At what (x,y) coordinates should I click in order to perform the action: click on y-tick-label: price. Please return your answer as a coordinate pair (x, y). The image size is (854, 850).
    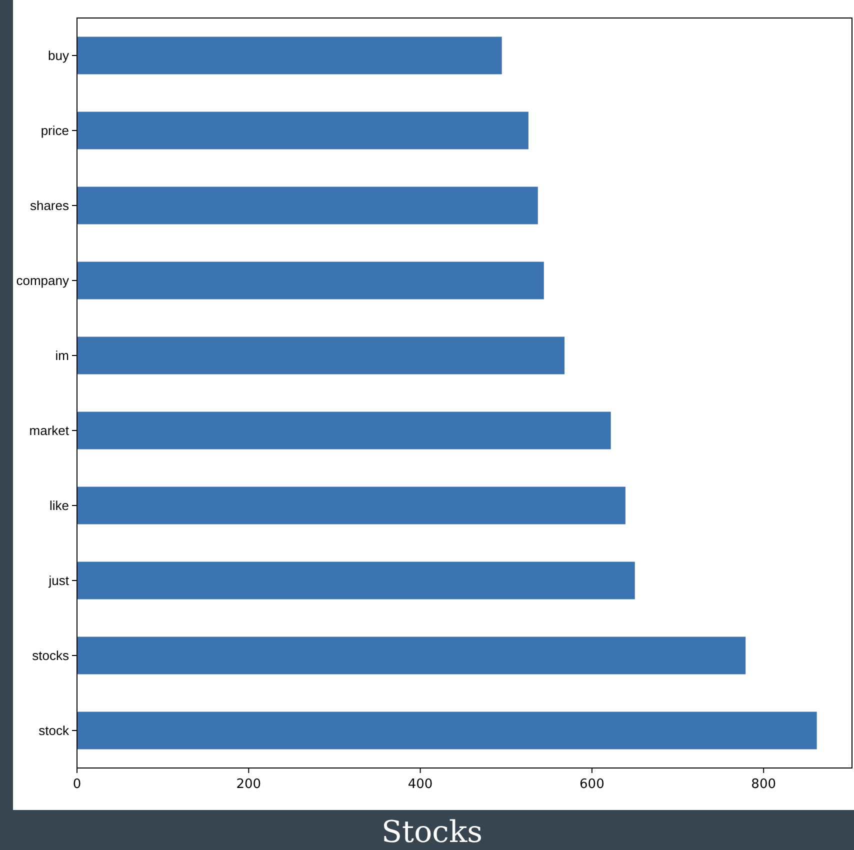
    Looking at the image, I should click on (54, 130).